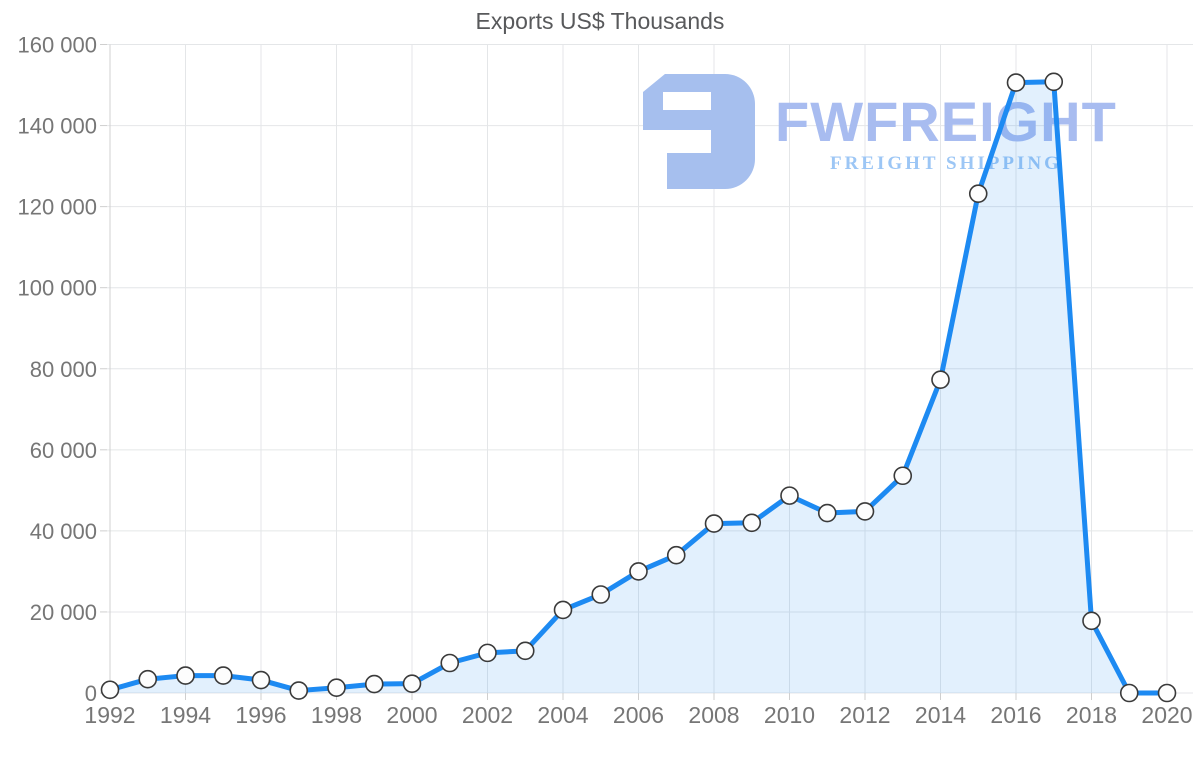 The height and width of the screenshot is (763, 1200). Describe the element at coordinates (57, 126) in the screenshot. I see `y-axis-label: 140 000` at that location.